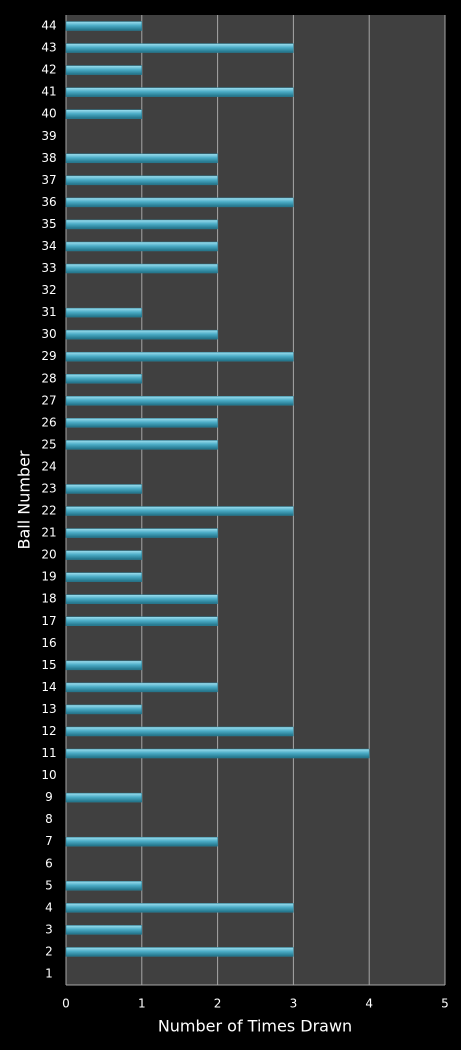  Describe the element at coordinates (48, 488) in the screenshot. I see `y-tick-label: 23` at that location.